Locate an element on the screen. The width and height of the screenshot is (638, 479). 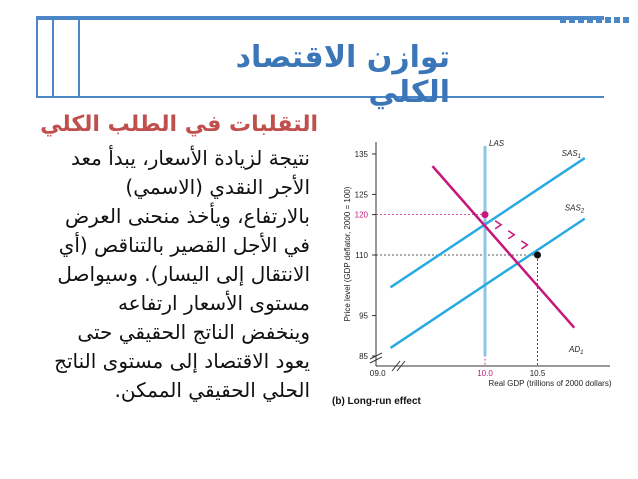
y-axis-title: Price level (GDP deflator, 2000 = 100) is located at coordinates (347, 253).